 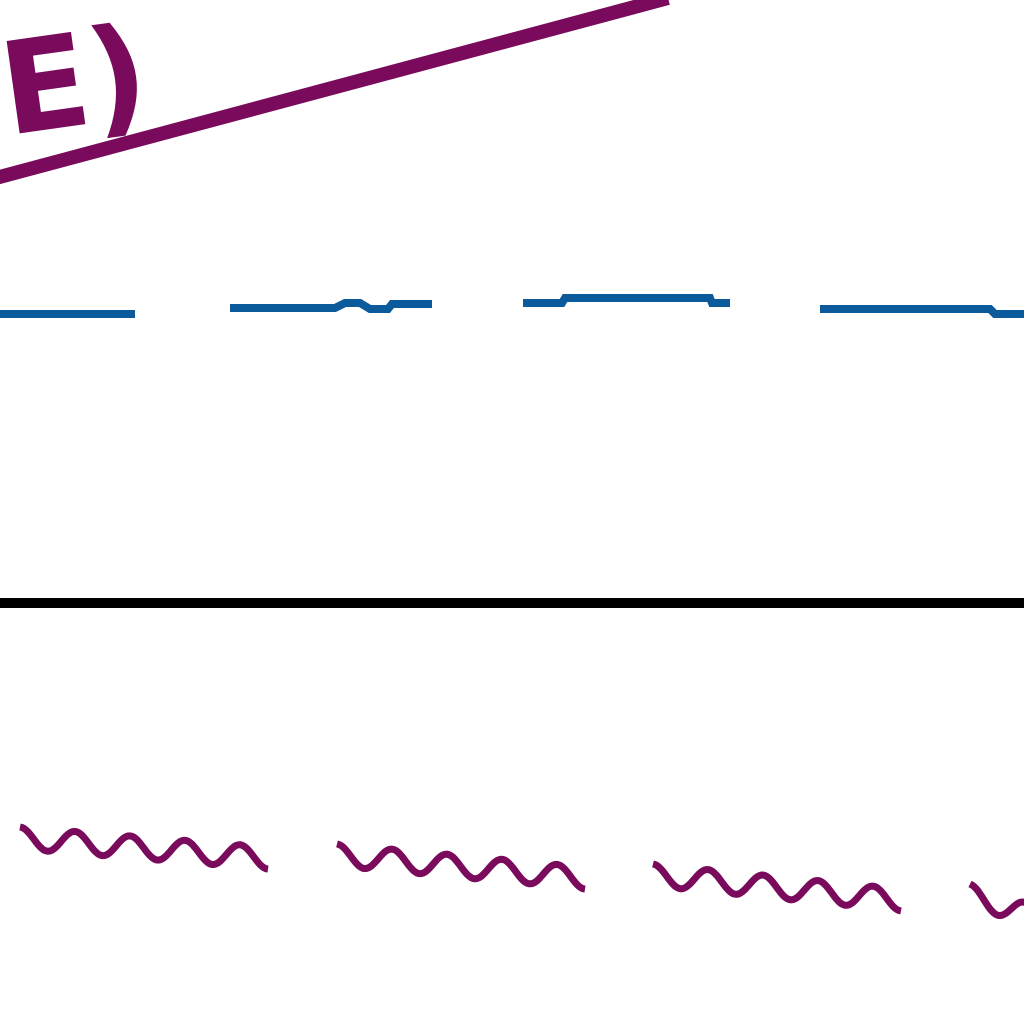 What do you see at coordinates (512, 306) in the screenshot?
I see `dashed-stroke` at bounding box center [512, 306].